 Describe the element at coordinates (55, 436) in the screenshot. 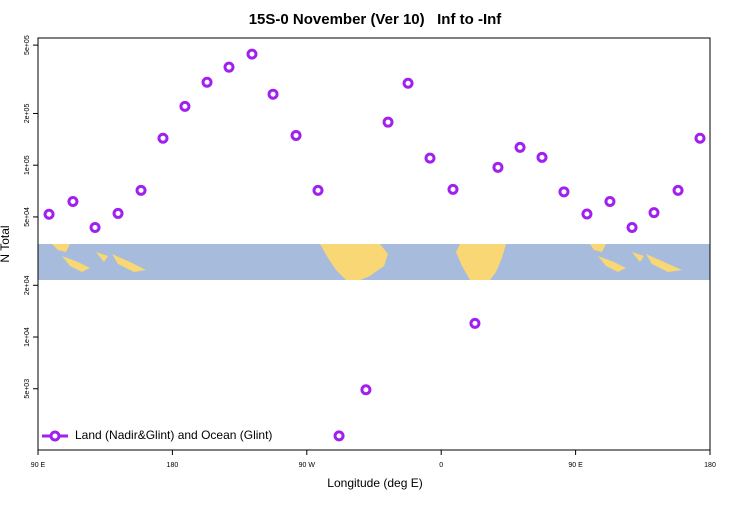

I see `legend-marker` at that location.